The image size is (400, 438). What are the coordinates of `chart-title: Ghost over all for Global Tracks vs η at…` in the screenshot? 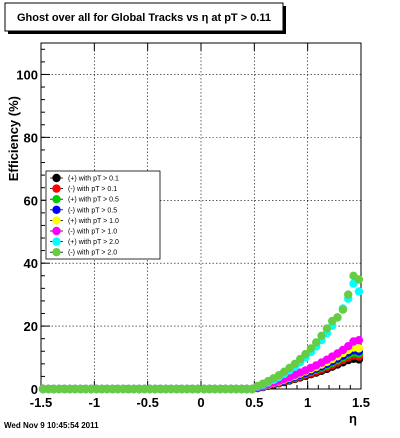 It's located at (144, 18).